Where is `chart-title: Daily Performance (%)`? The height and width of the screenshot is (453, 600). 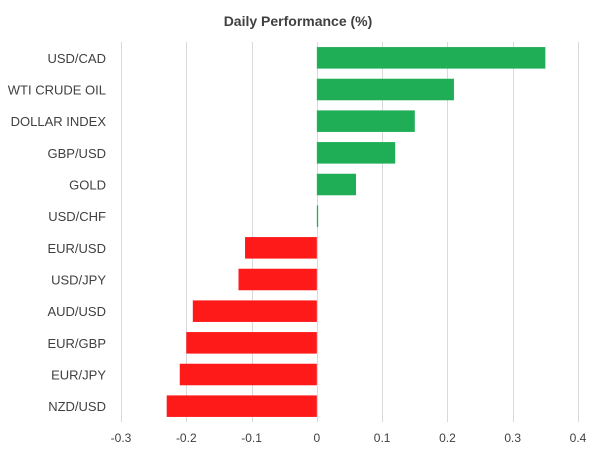 chart-title: Daily Performance (%) is located at coordinates (298, 21).